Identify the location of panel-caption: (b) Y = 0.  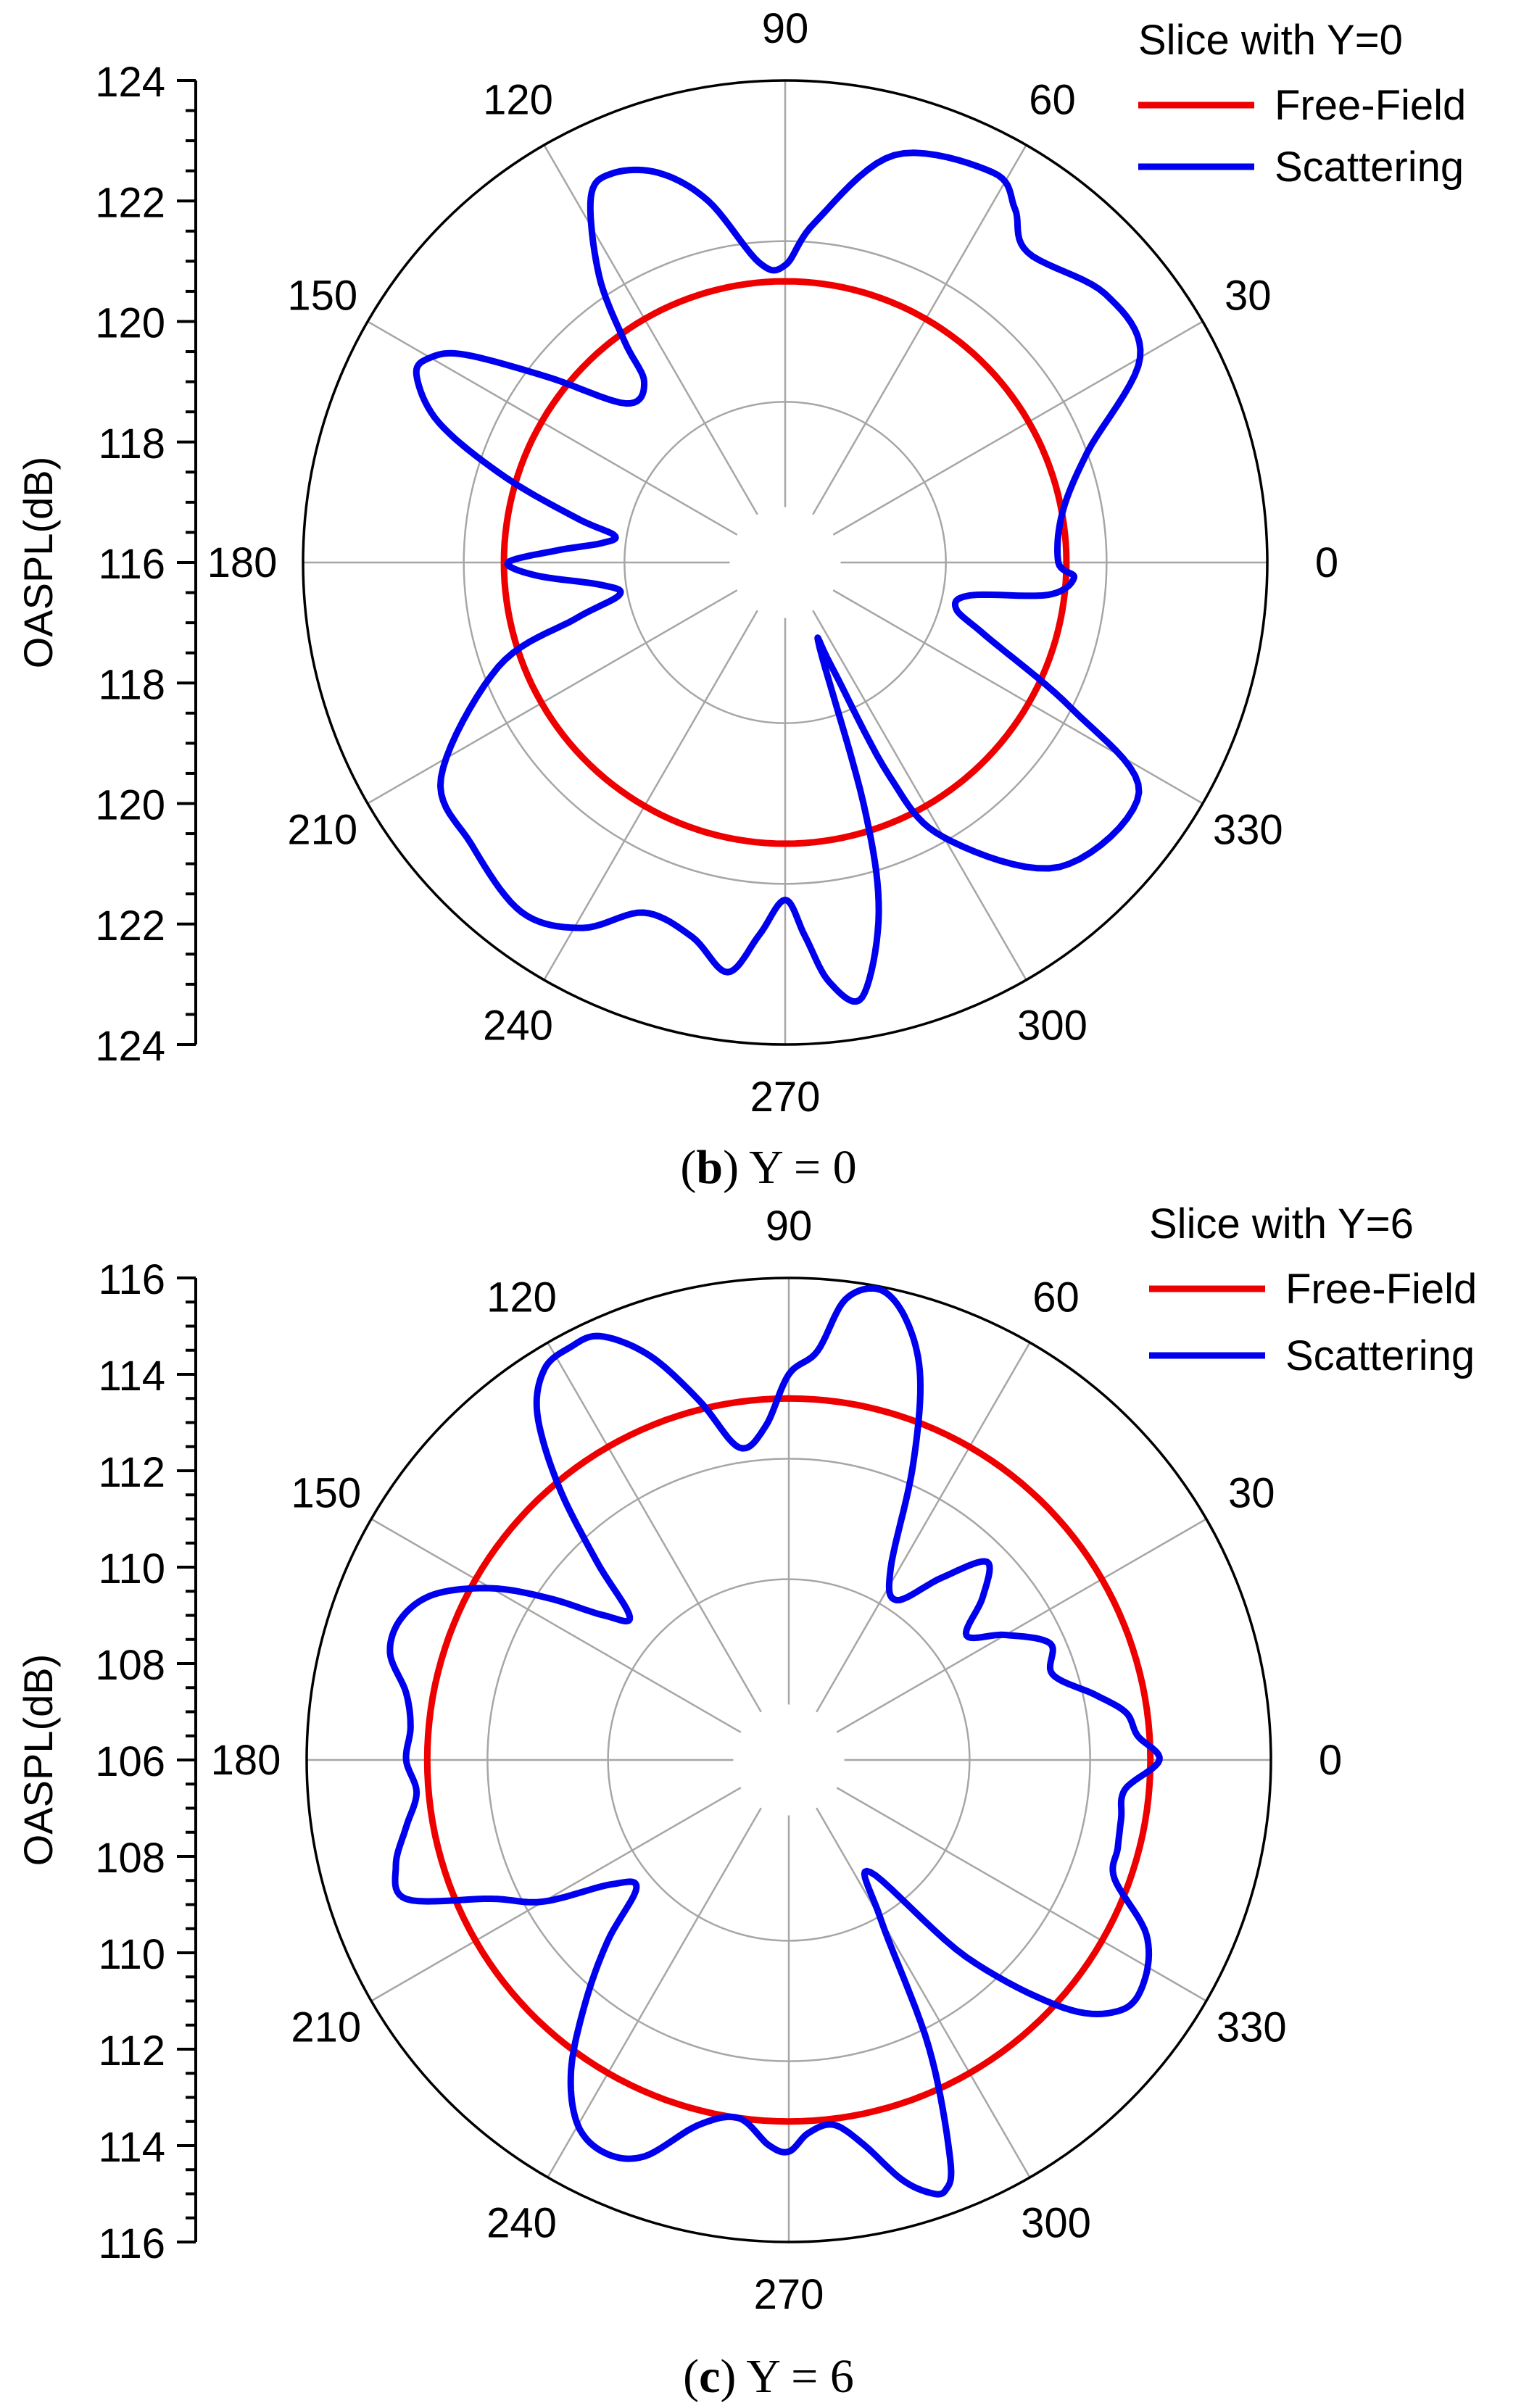
(768, 1167).